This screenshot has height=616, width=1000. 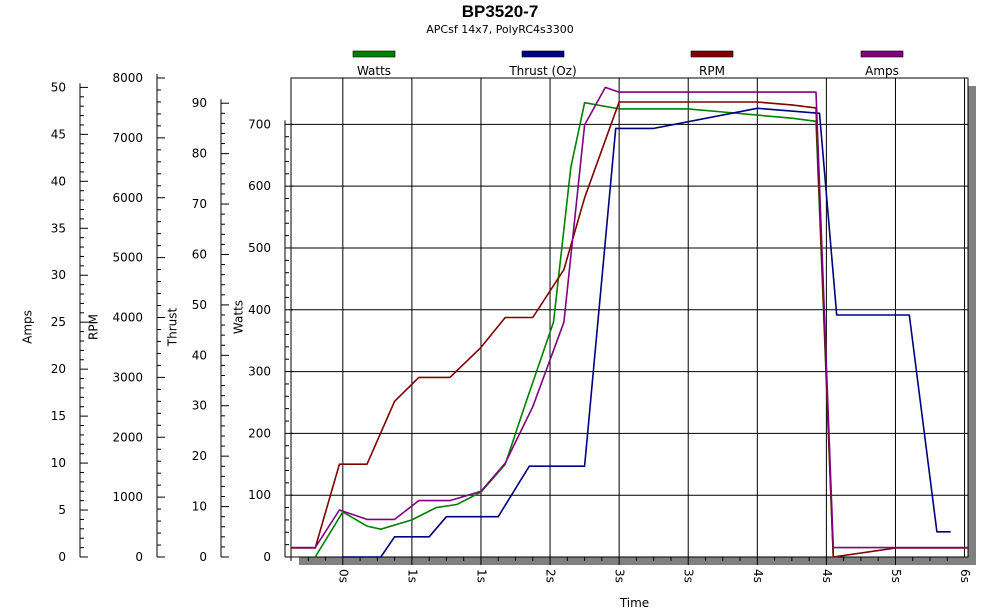 I want to click on thrust-tick-label: 70, so click(x=199, y=204).